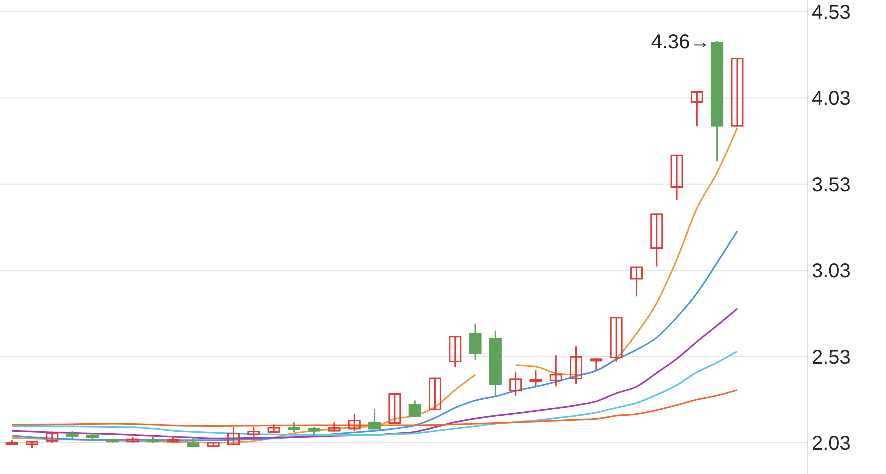 The height and width of the screenshot is (474, 886). I want to click on annotation: 4.36→, so click(680, 42).